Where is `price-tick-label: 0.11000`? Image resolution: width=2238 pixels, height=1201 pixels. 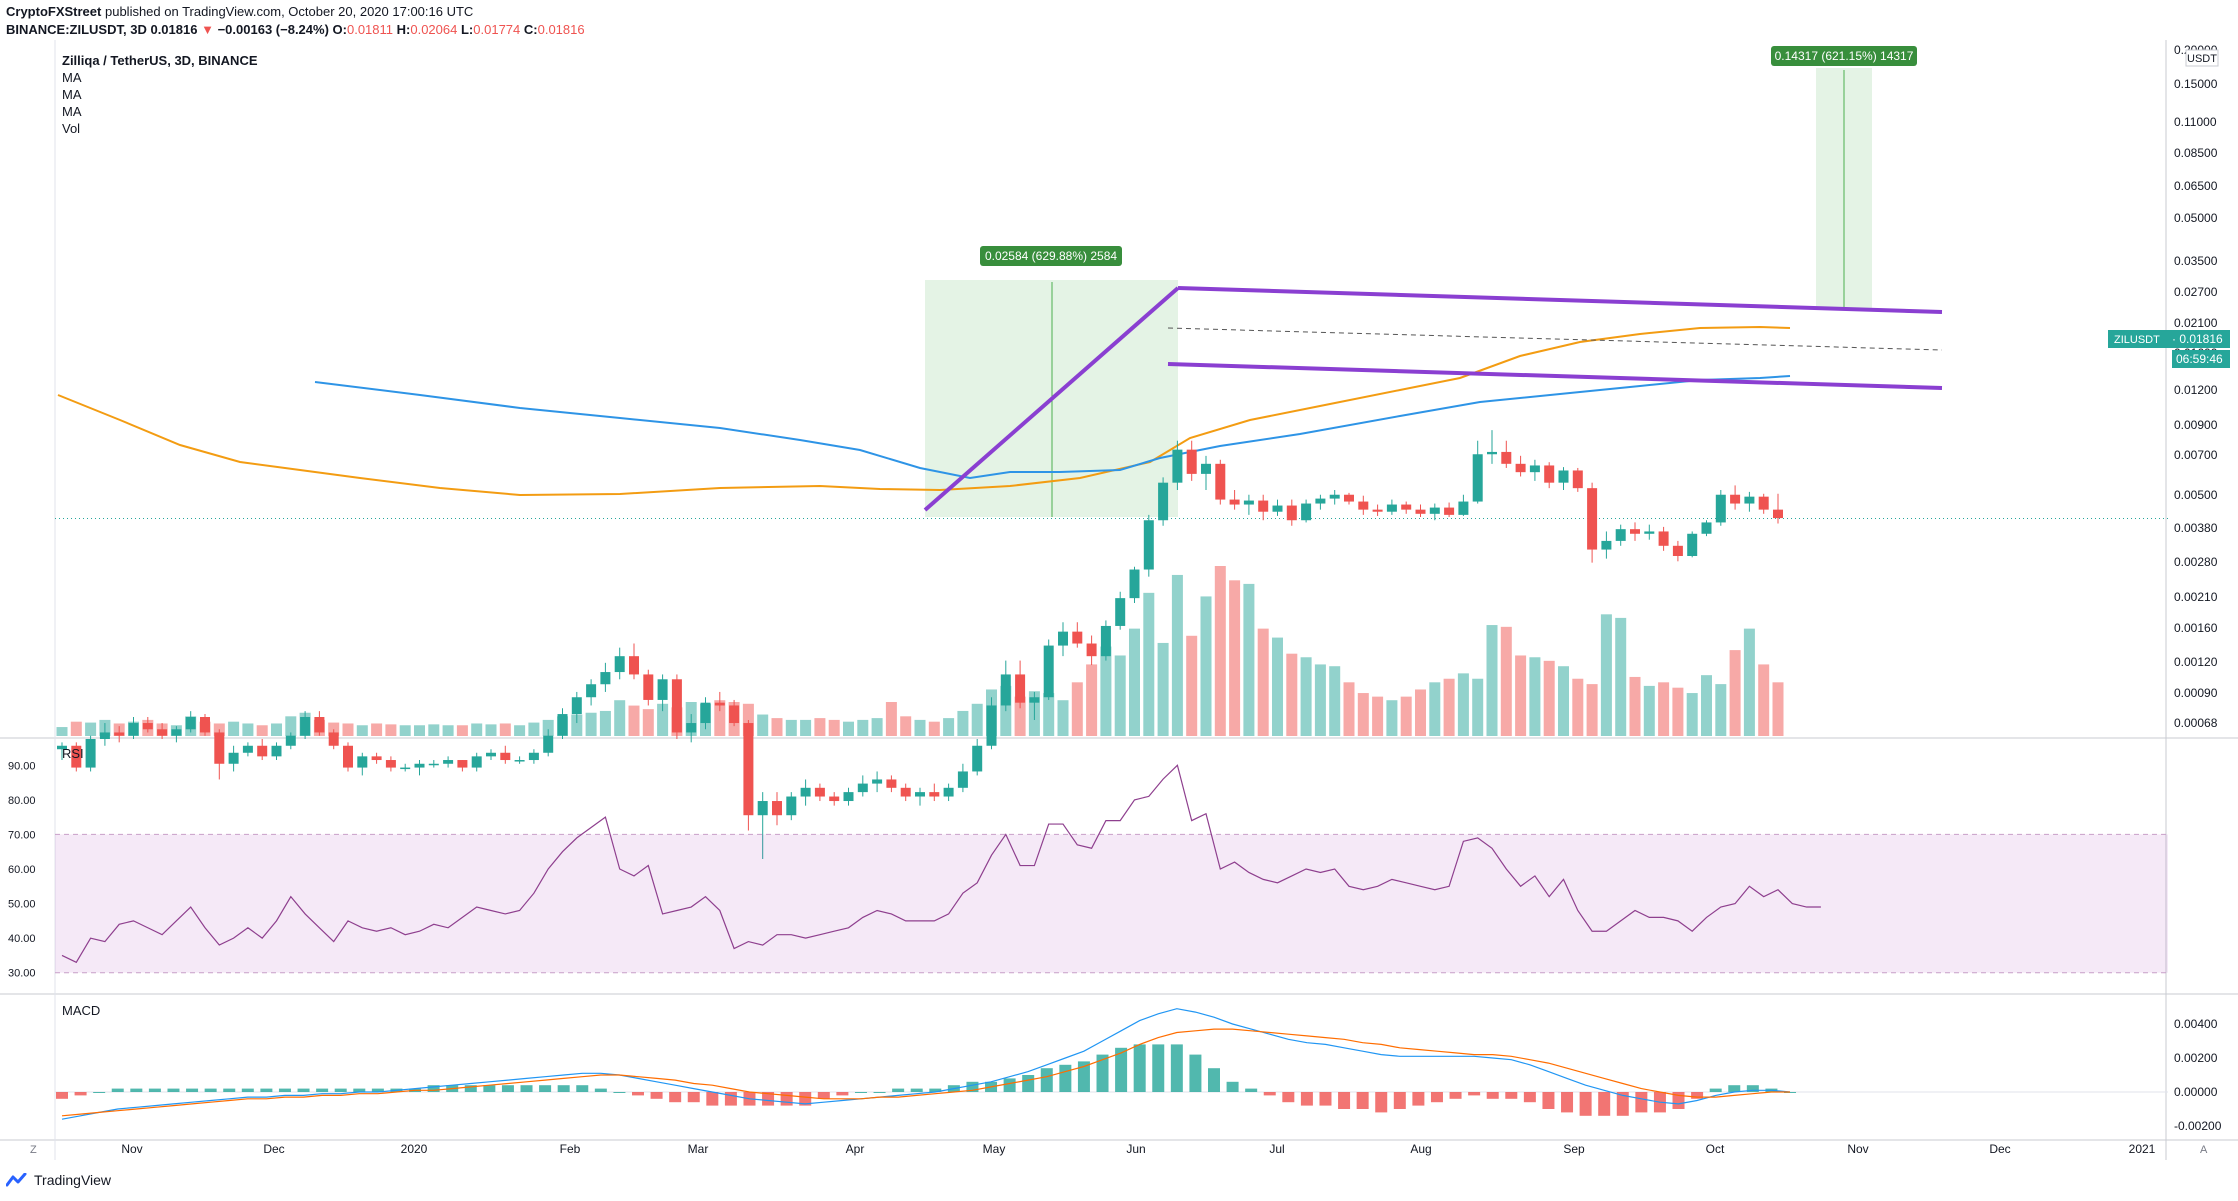 price-tick-label: 0.11000 is located at coordinates (2195, 122).